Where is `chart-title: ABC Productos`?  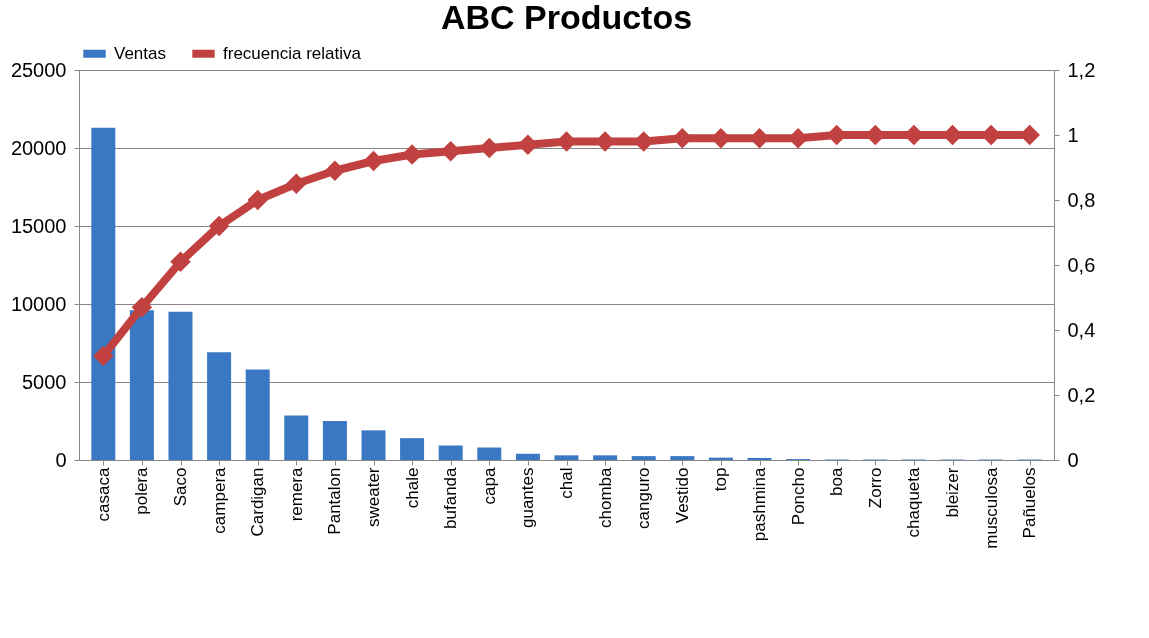 chart-title: ABC Productos is located at coordinates (566, 18).